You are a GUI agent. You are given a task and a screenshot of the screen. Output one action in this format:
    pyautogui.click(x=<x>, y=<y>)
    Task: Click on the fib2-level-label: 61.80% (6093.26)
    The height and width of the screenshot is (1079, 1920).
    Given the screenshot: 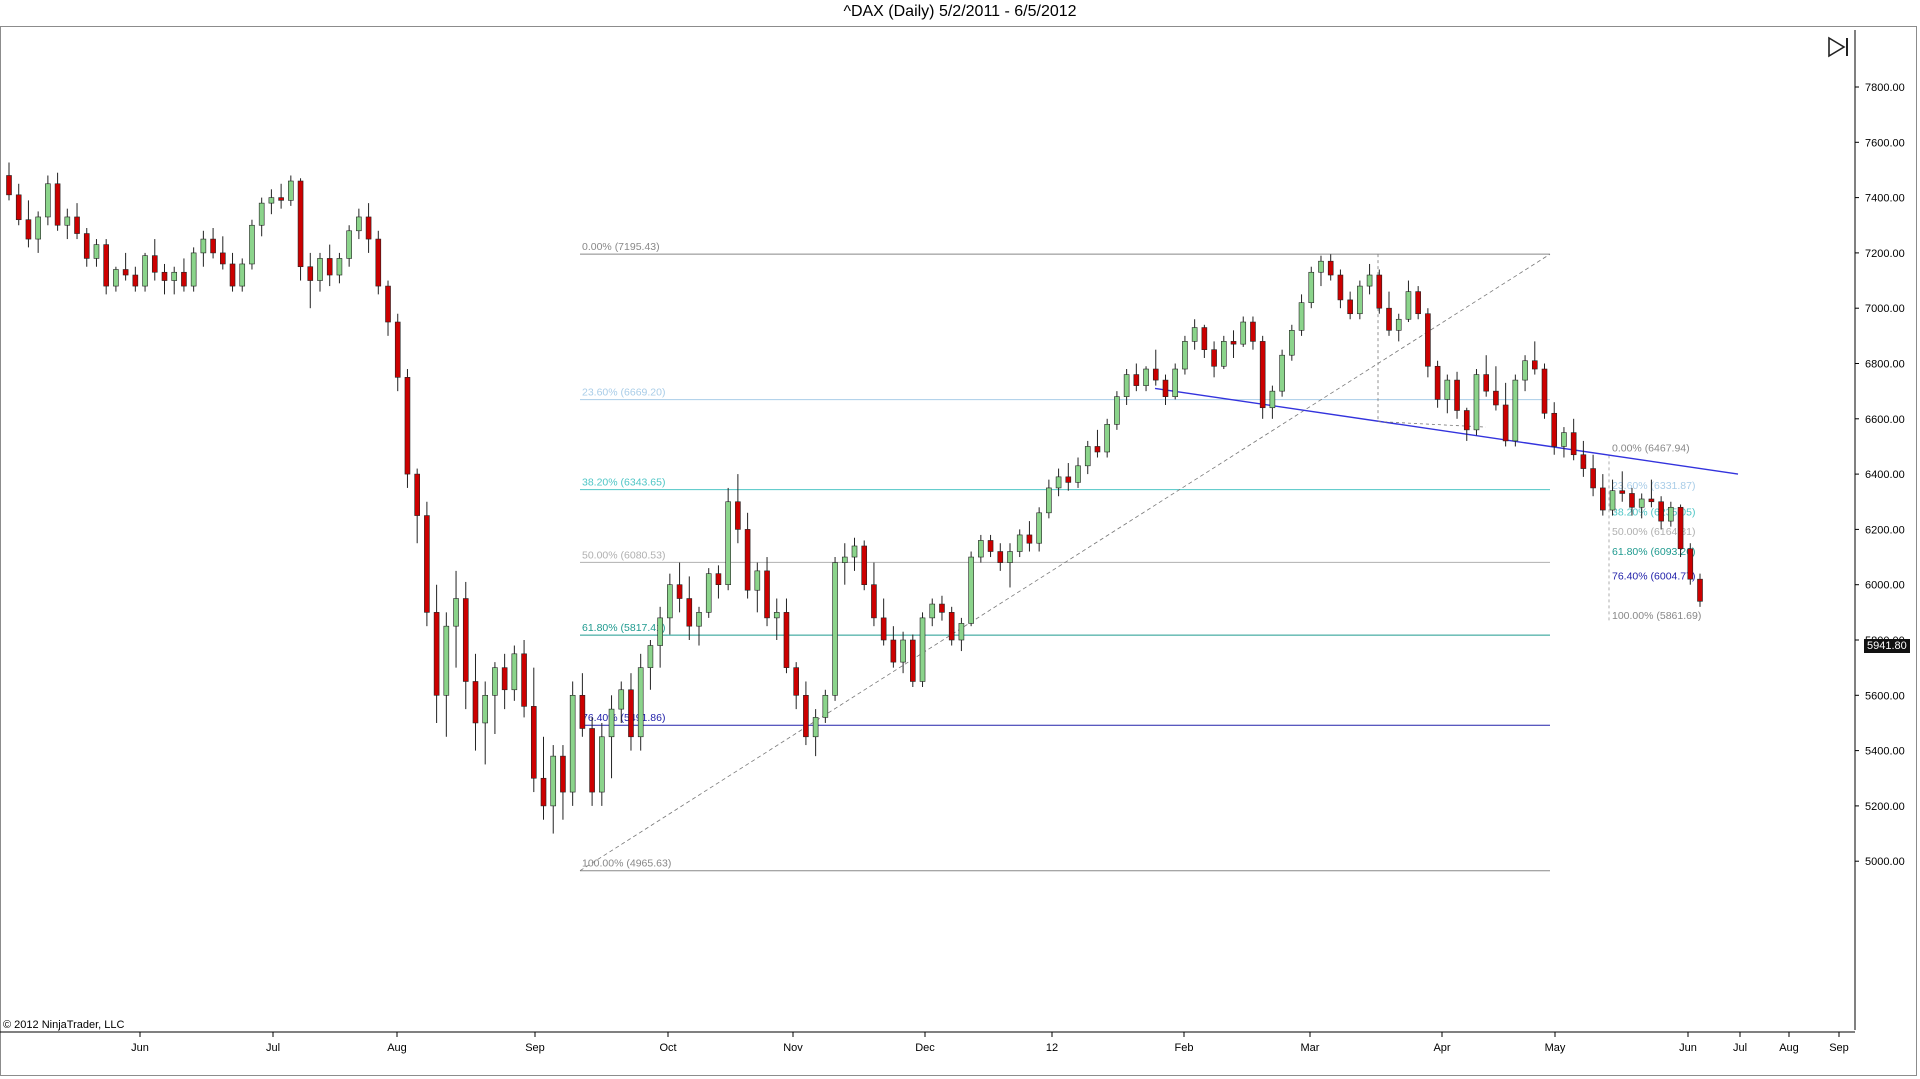 What is the action you would take?
    pyautogui.click(x=1653, y=552)
    